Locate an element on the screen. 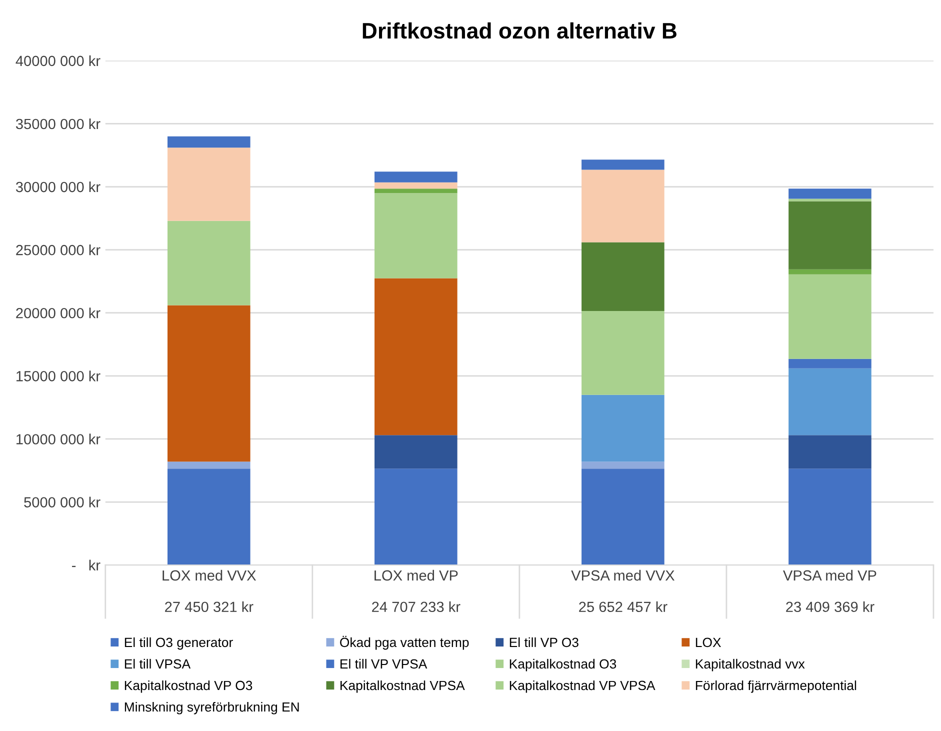  y-tick-label: 35000 000 kr is located at coordinates (58, 124).